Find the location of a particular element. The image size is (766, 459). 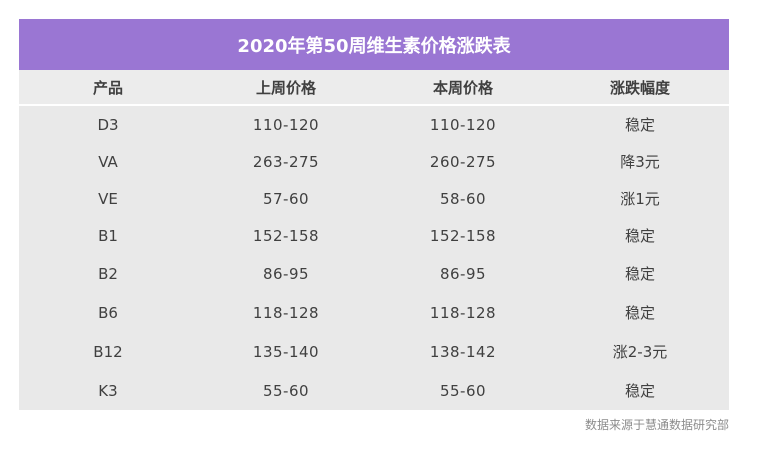

table-row: D3 110-120 110-120 稳定 is located at coordinates (374, 124).